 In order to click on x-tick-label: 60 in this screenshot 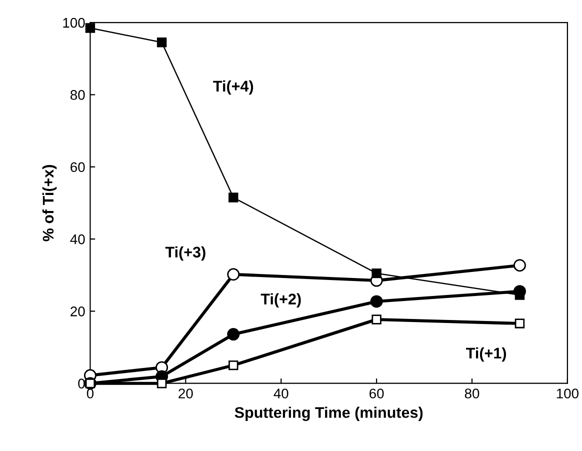, I will do `click(377, 393)`.